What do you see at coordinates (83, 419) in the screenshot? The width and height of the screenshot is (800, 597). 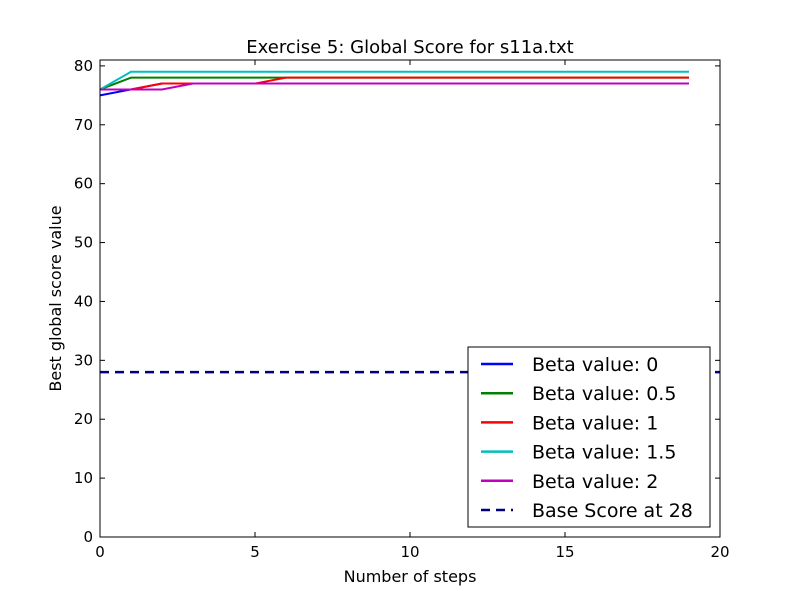 I see `y-tick-label: 20` at bounding box center [83, 419].